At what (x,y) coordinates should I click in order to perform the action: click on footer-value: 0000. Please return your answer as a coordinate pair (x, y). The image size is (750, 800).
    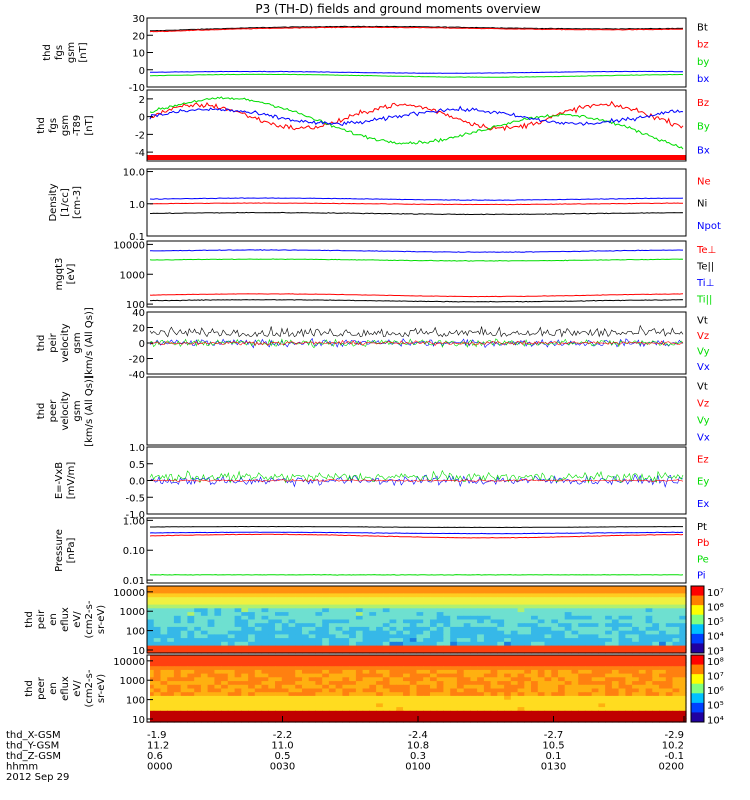
    Looking at the image, I should click on (159, 767).